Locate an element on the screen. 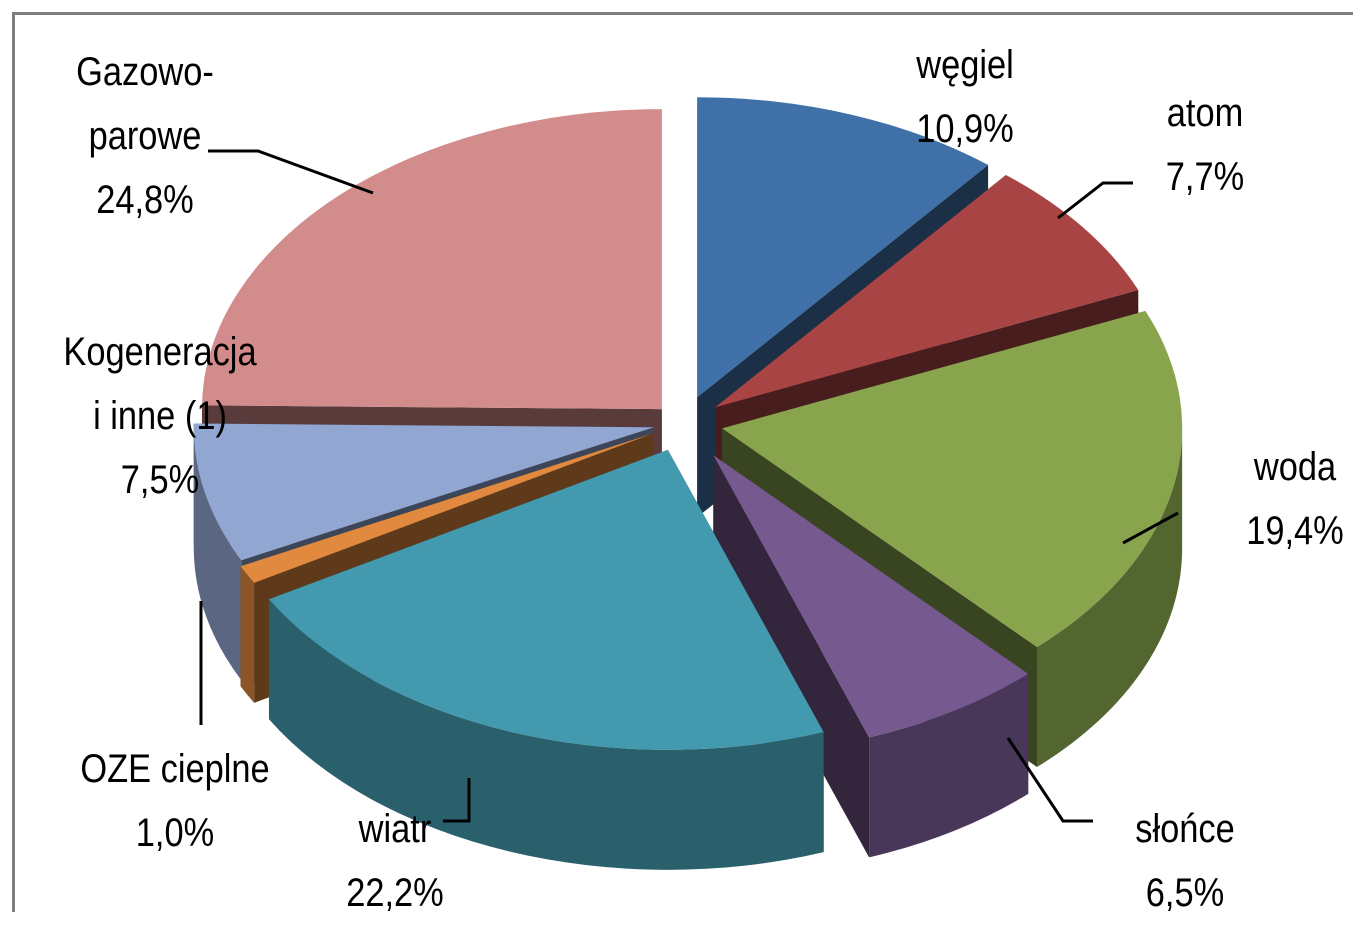 This screenshot has width=1353, height=925. slice-rim-slonce is located at coordinates (949, 765).